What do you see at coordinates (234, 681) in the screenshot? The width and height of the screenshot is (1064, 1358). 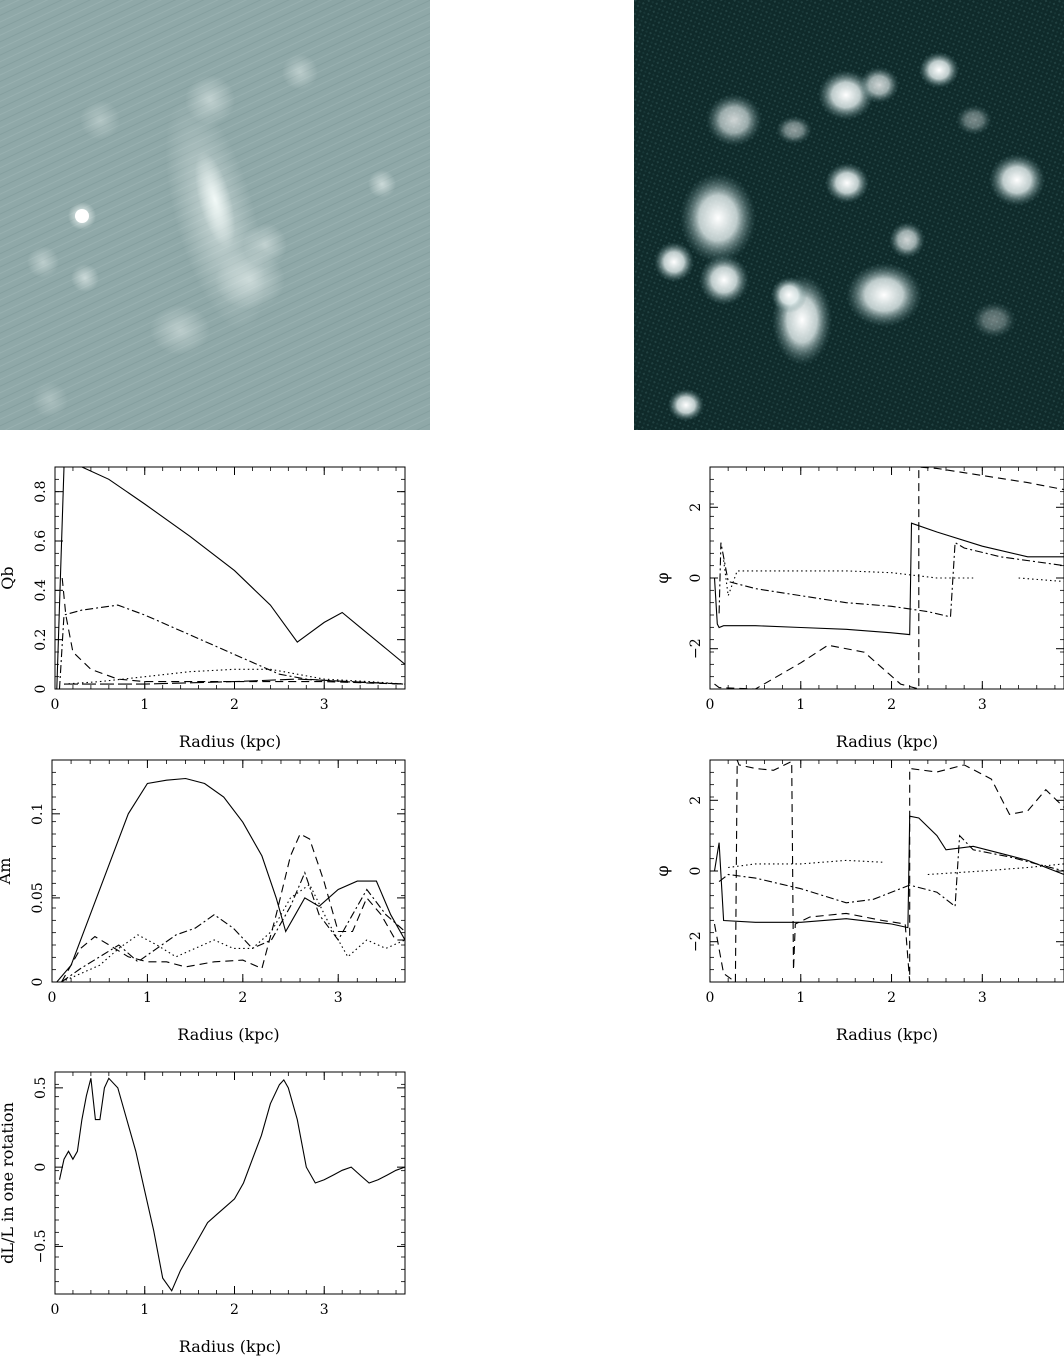 I see `series-line-longdash` at bounding box center [234, 681].